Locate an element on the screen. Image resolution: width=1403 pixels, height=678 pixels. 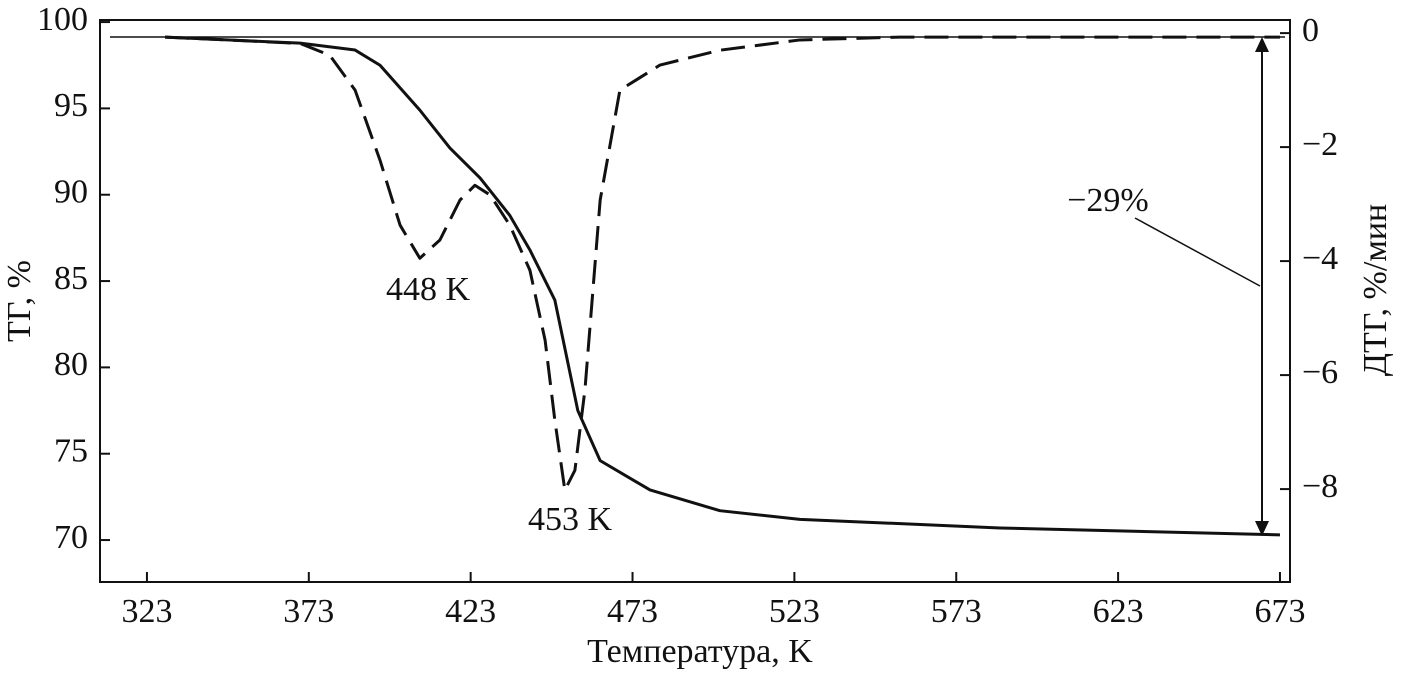
y2-tick-label: −2 is located at coordinates (1320, 144).